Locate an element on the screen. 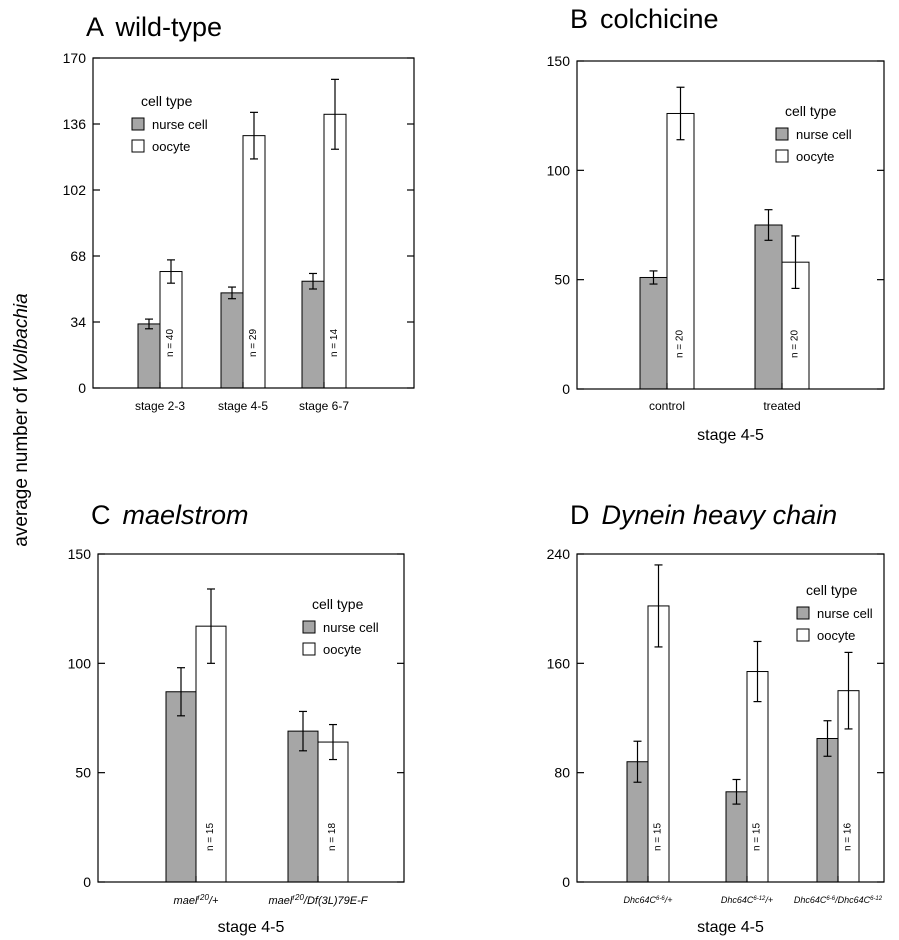 This screenshot has width=899, height=940. panel-title-text: maelstrom is located at coordinates (186, 515).